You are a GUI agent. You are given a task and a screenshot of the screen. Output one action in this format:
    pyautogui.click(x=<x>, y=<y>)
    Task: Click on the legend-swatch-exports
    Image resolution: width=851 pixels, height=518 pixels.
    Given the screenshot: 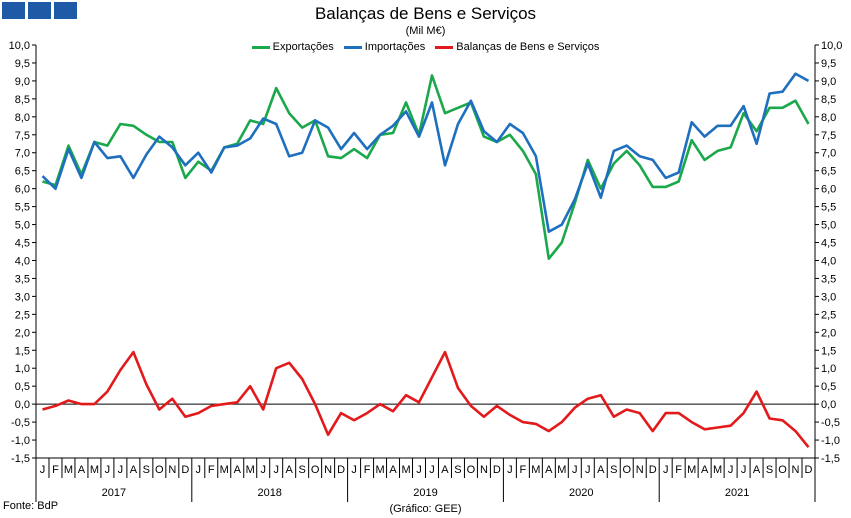 What is the action you would take?
    pyautogui.click(x=260, y=47)
    